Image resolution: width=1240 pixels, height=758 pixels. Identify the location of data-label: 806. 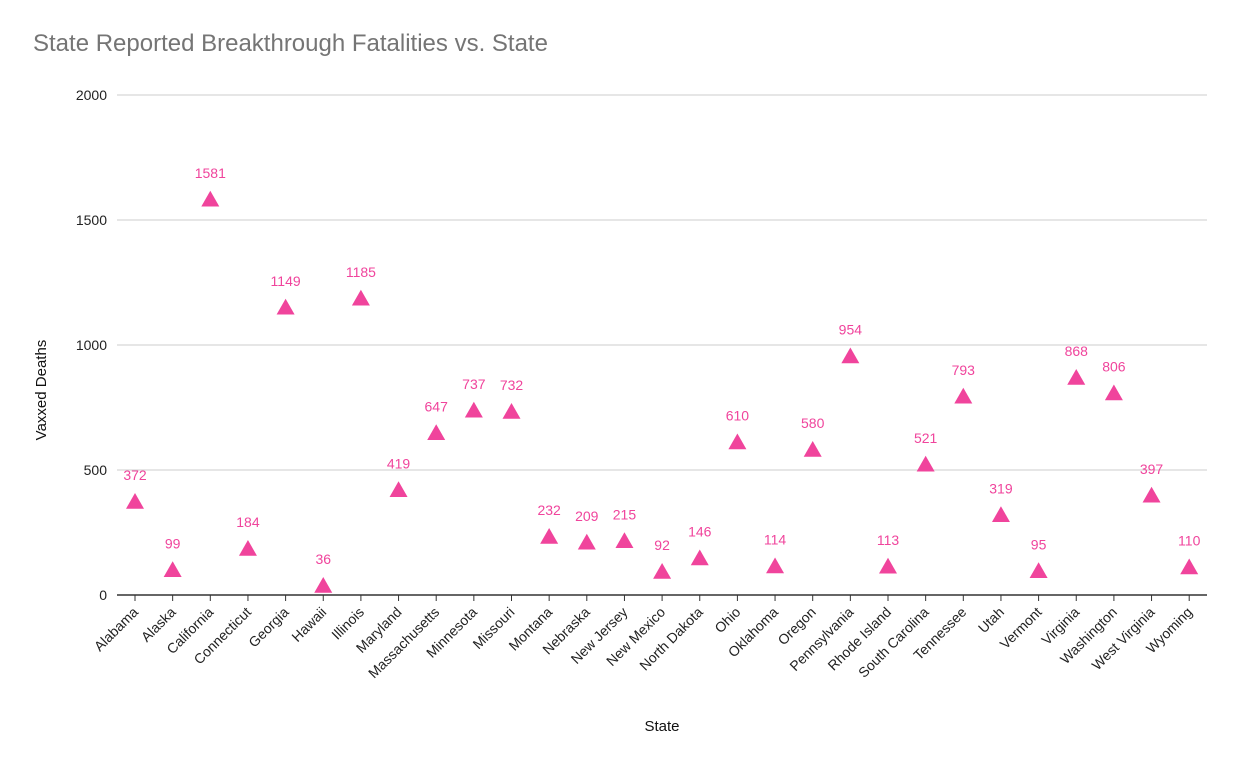
(1114, 367).